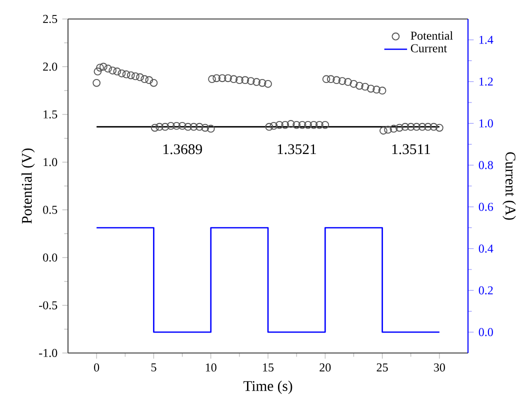 Image resolution: width=527 pixels, height=403 pixels. What do you see at coordinates (51, 114) in the screenshot?
I see `y-tick-label: 1.5` at bounding box center [51, 114].